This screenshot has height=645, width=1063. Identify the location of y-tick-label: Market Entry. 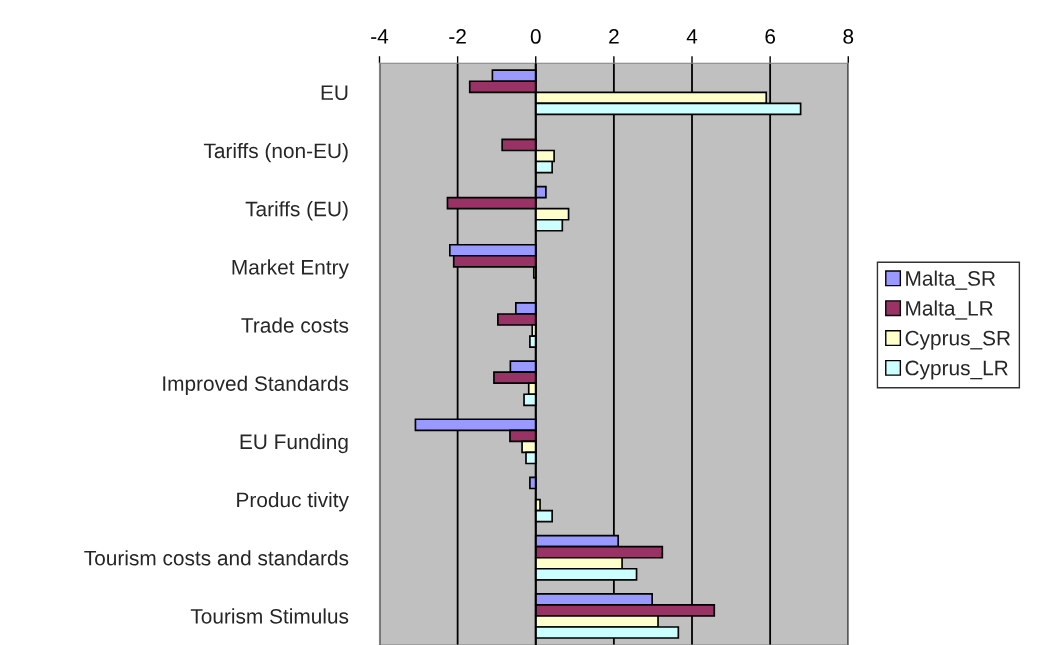
(290, 269).